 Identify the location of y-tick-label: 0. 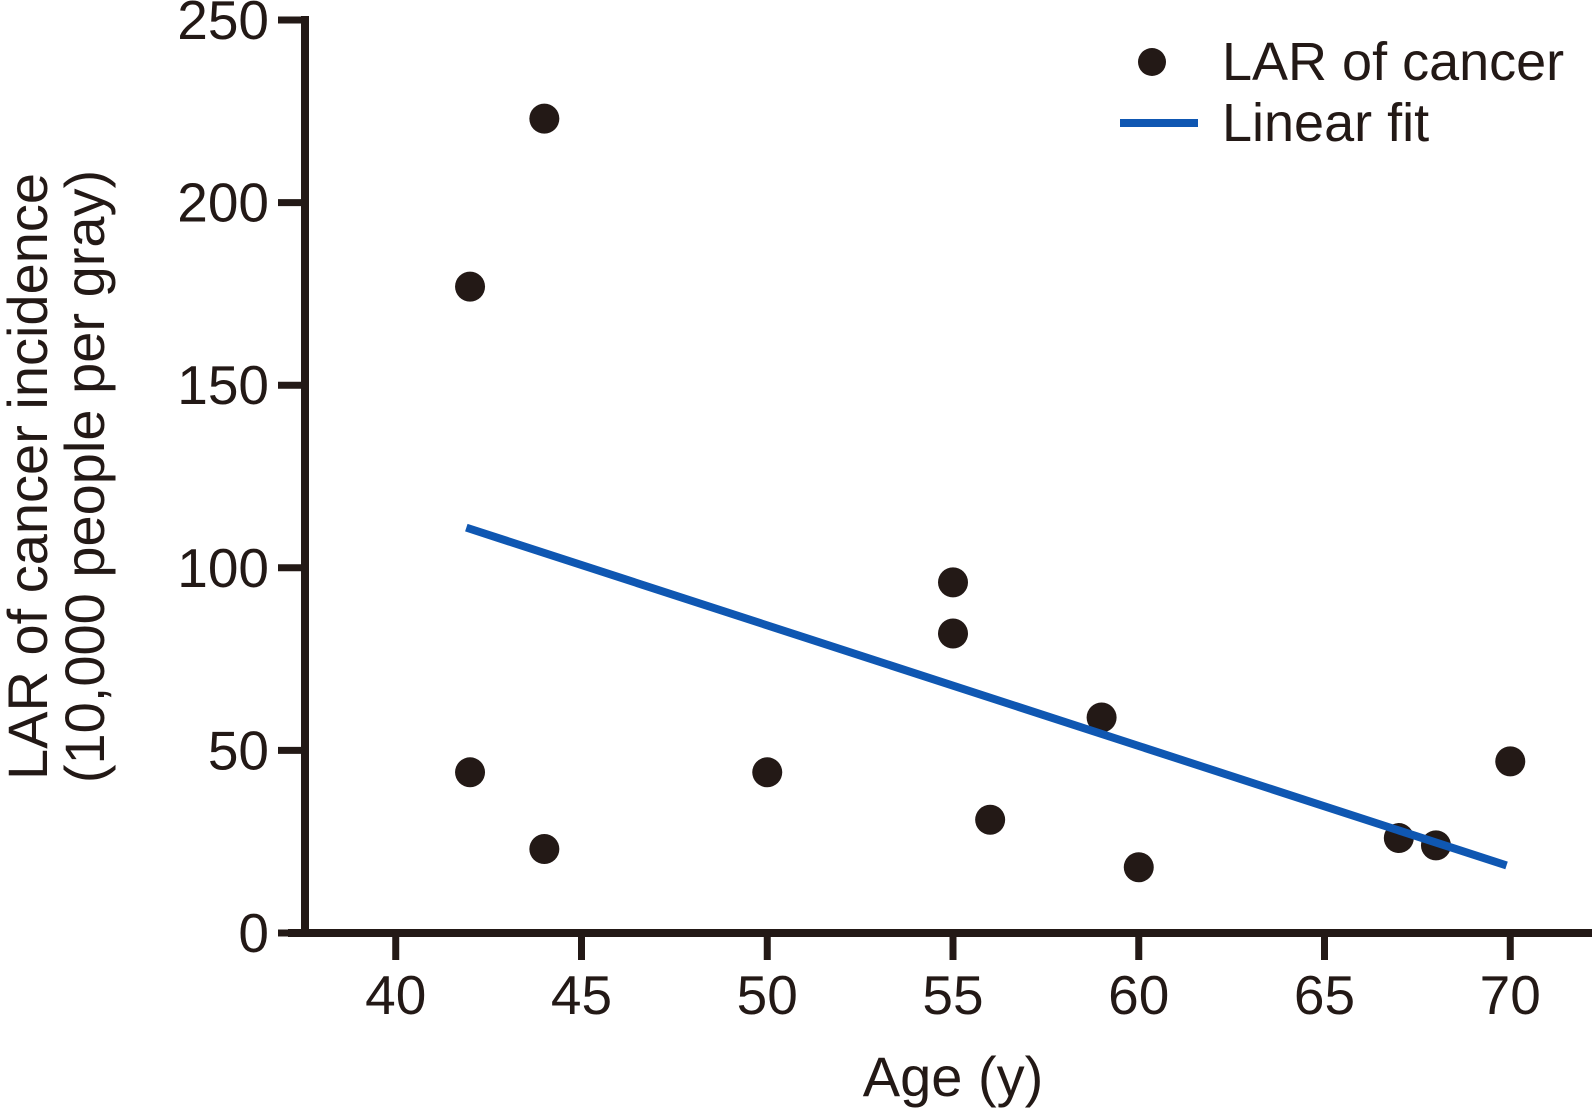
(253, 933).